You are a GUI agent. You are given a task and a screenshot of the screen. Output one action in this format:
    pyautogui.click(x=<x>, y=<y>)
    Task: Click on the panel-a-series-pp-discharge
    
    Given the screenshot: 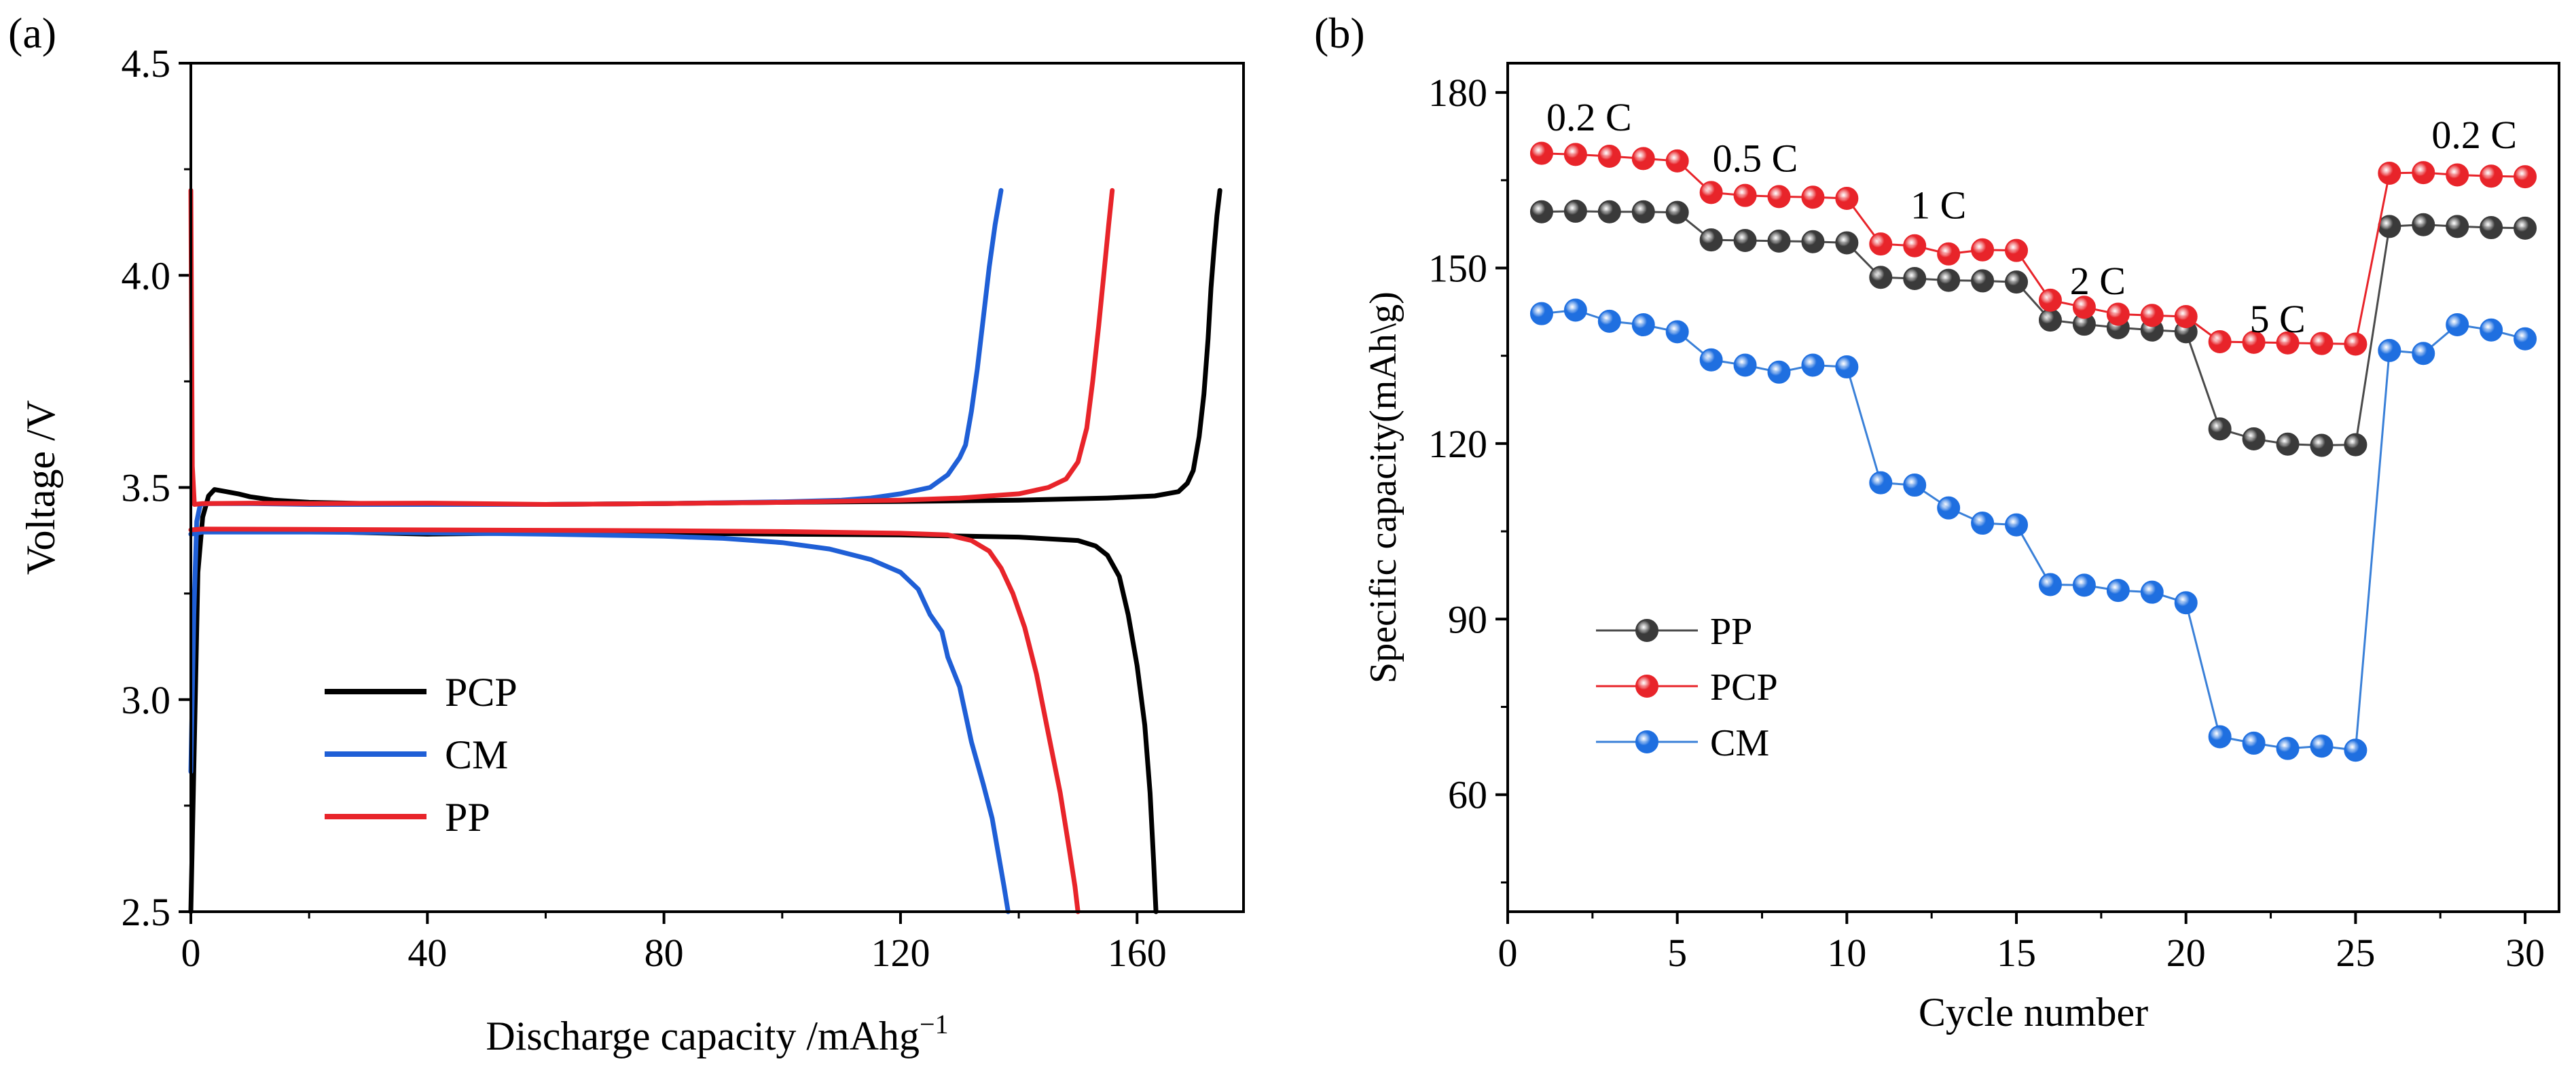 What is the action you would take?
    pyautogui.click(x=634, y=720)
    